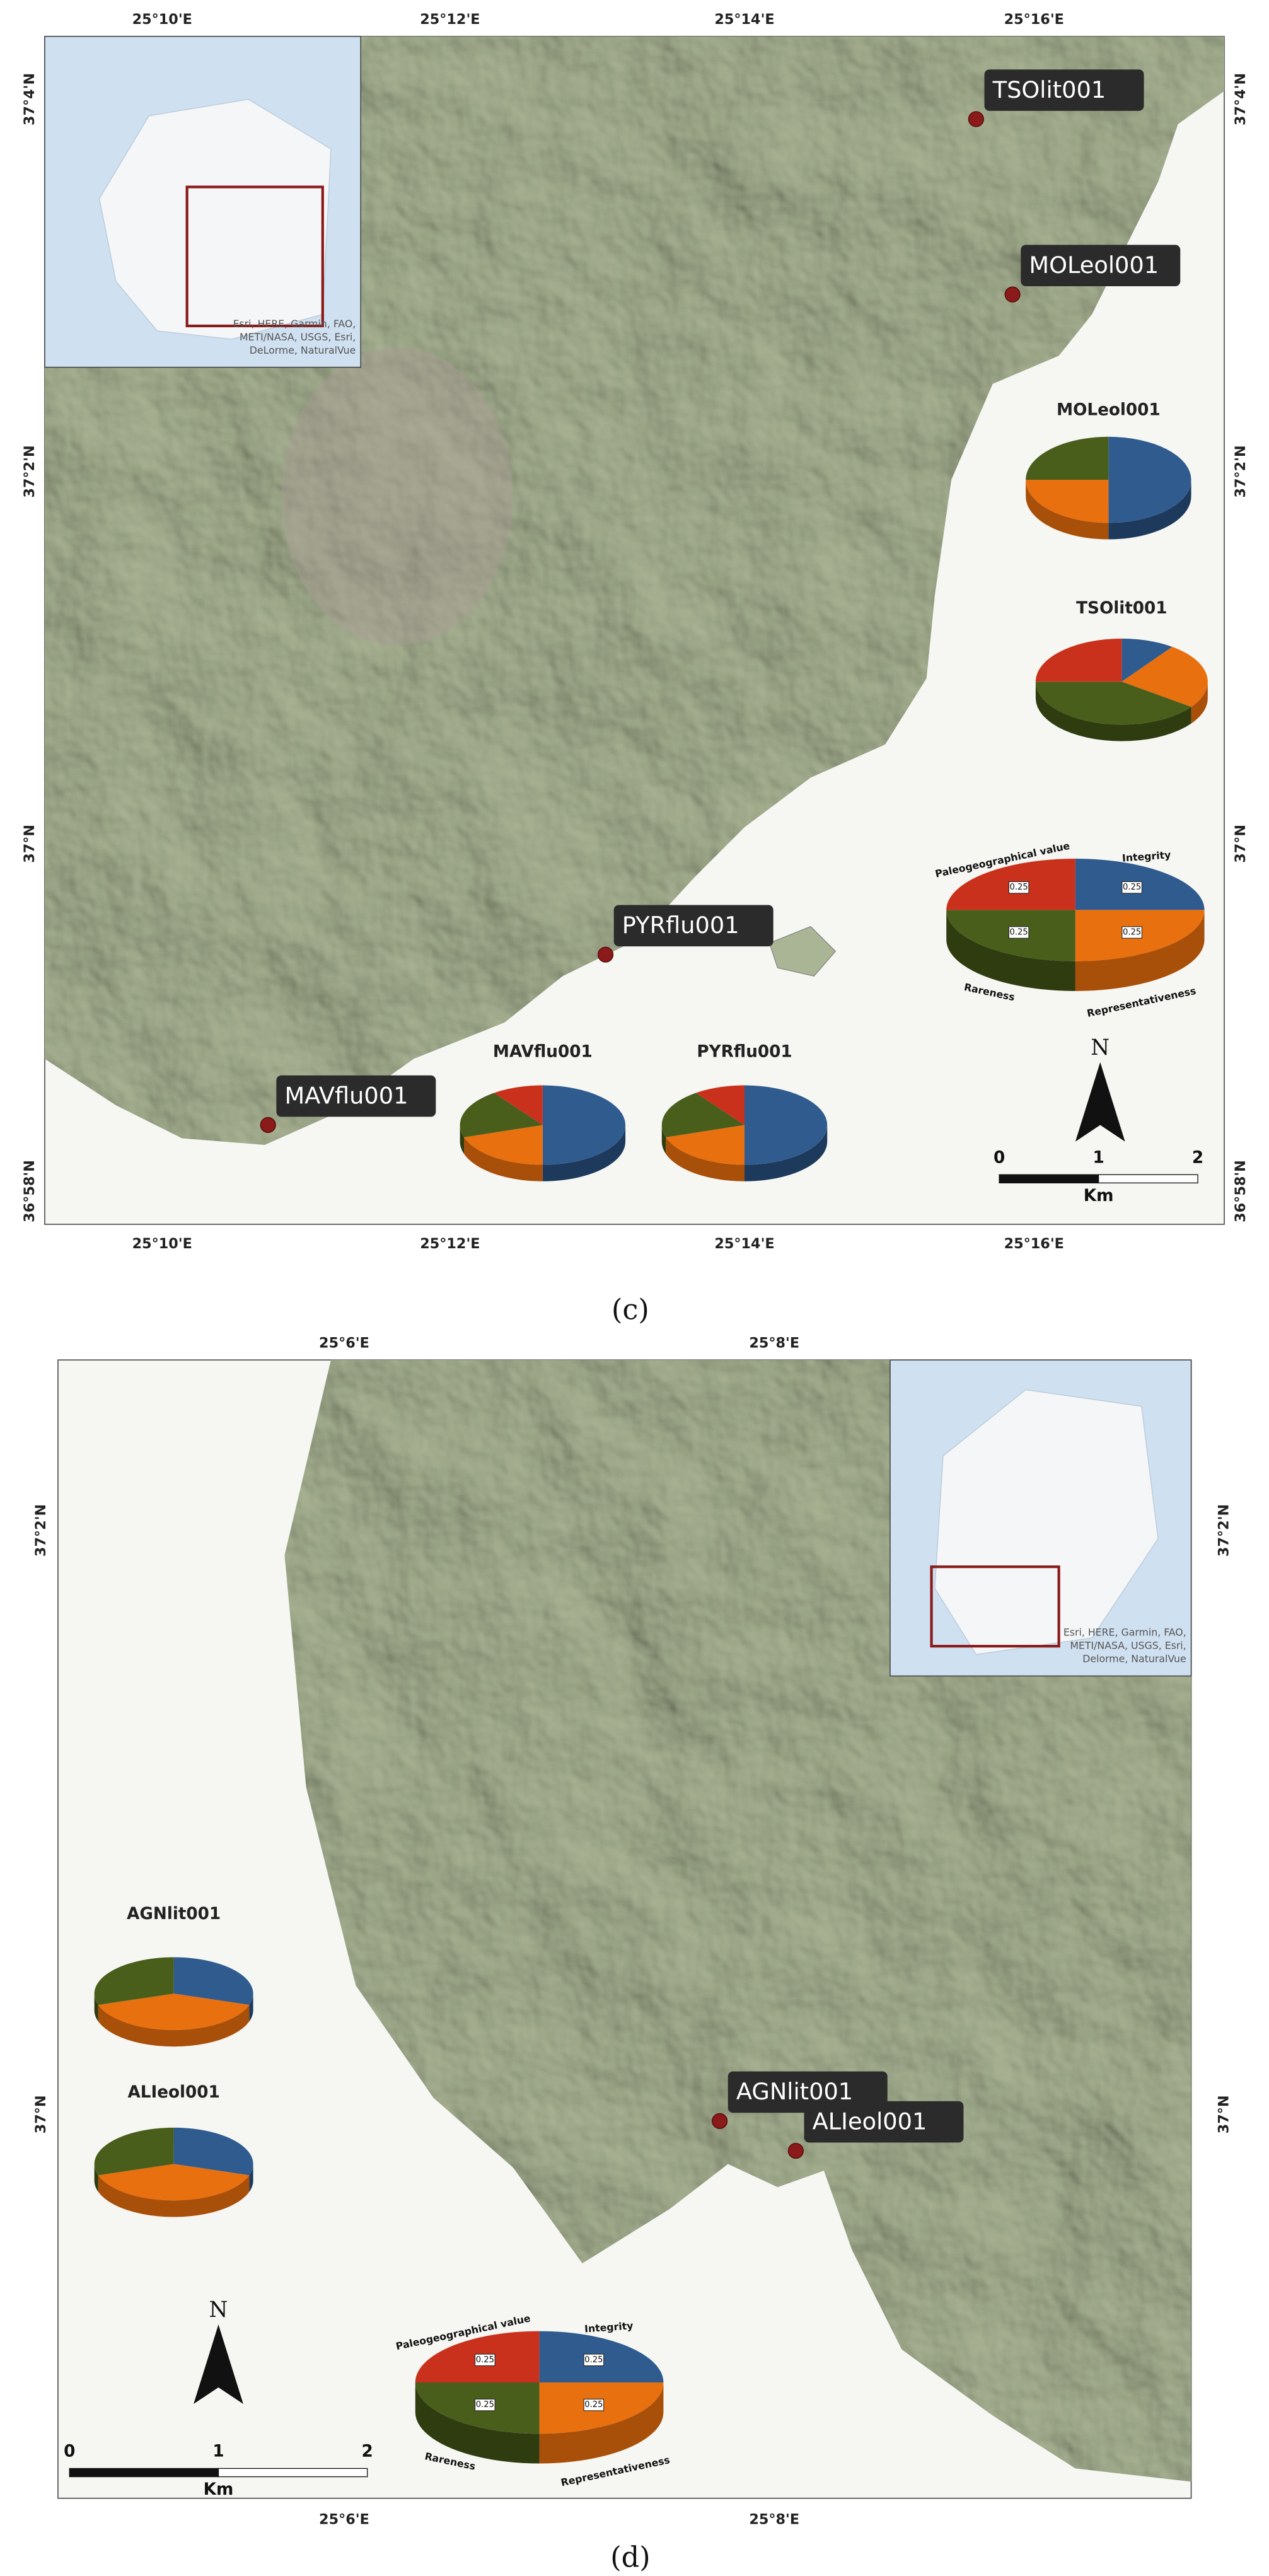  Describe the element at coordinates (346, 1095) in the screenshot. I see `site-label: MAVflu001` at that location.